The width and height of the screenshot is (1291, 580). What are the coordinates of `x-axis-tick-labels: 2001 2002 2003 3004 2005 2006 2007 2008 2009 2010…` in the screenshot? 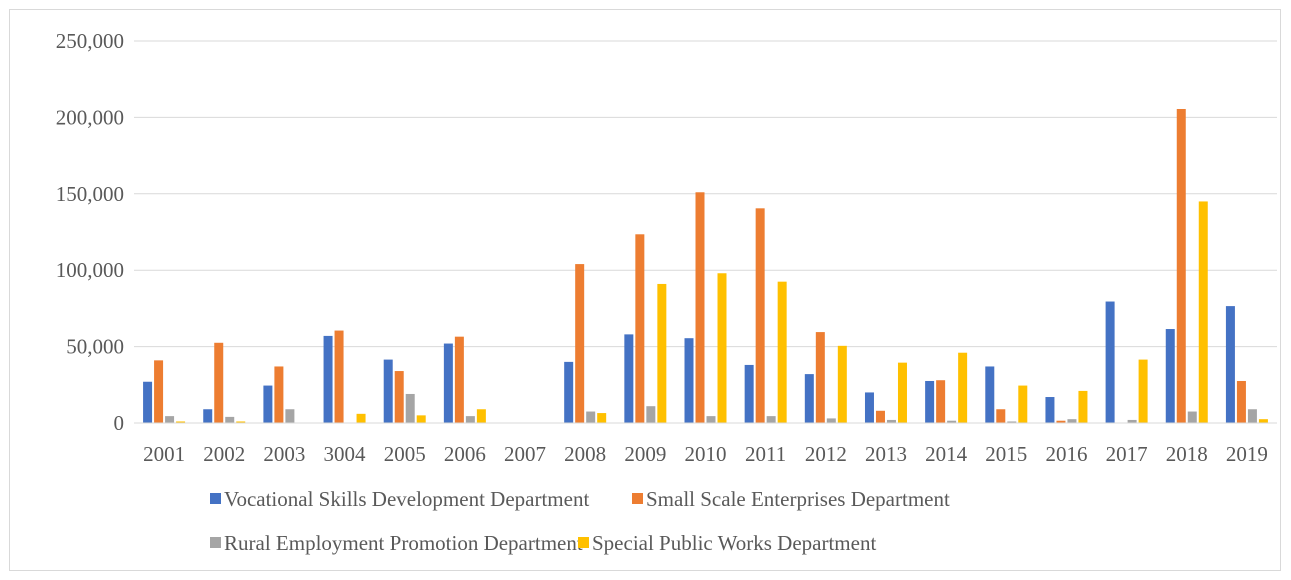 It's located at (705, 454).